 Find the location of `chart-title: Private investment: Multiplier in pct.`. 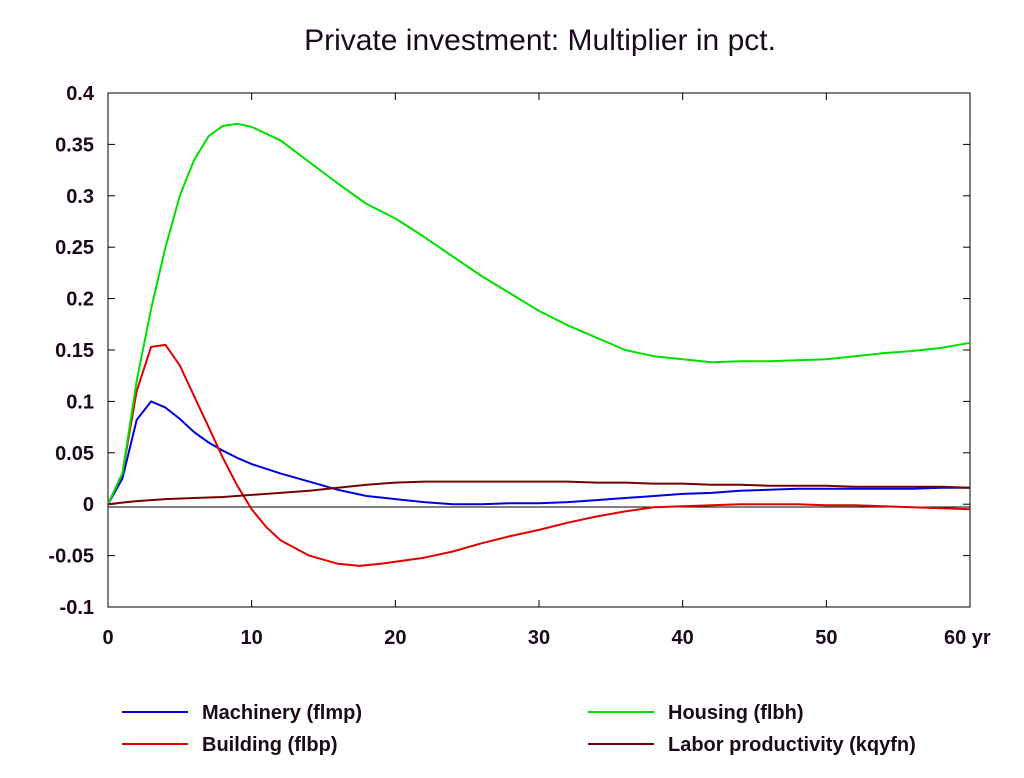

chart-title: Private investment: Multiplier in pct. is located at coordinates (540, 40).